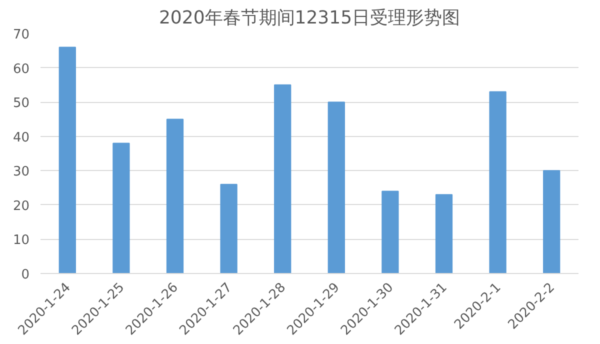  Describe the element at coordinates (25, 275) in the screenshot. I see `y-tick-label: 0` at that location.